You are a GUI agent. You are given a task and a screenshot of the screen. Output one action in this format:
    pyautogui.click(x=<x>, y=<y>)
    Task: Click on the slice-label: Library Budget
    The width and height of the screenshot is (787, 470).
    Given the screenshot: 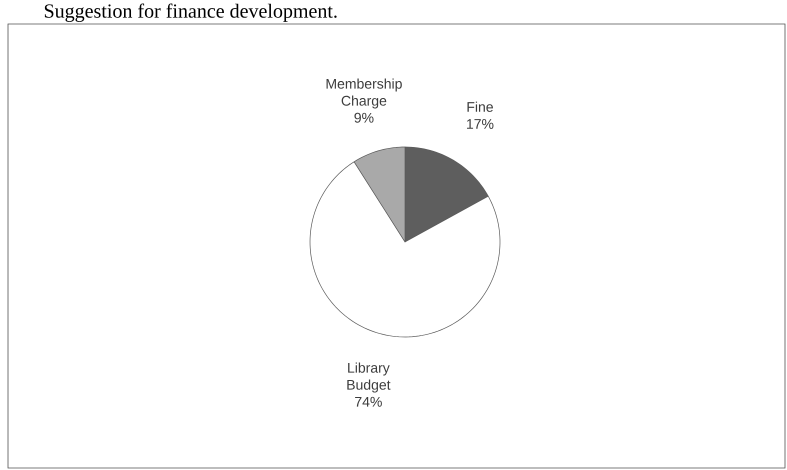 What is the action you would take?
    pyautogui.click(x=368, y=377)
    